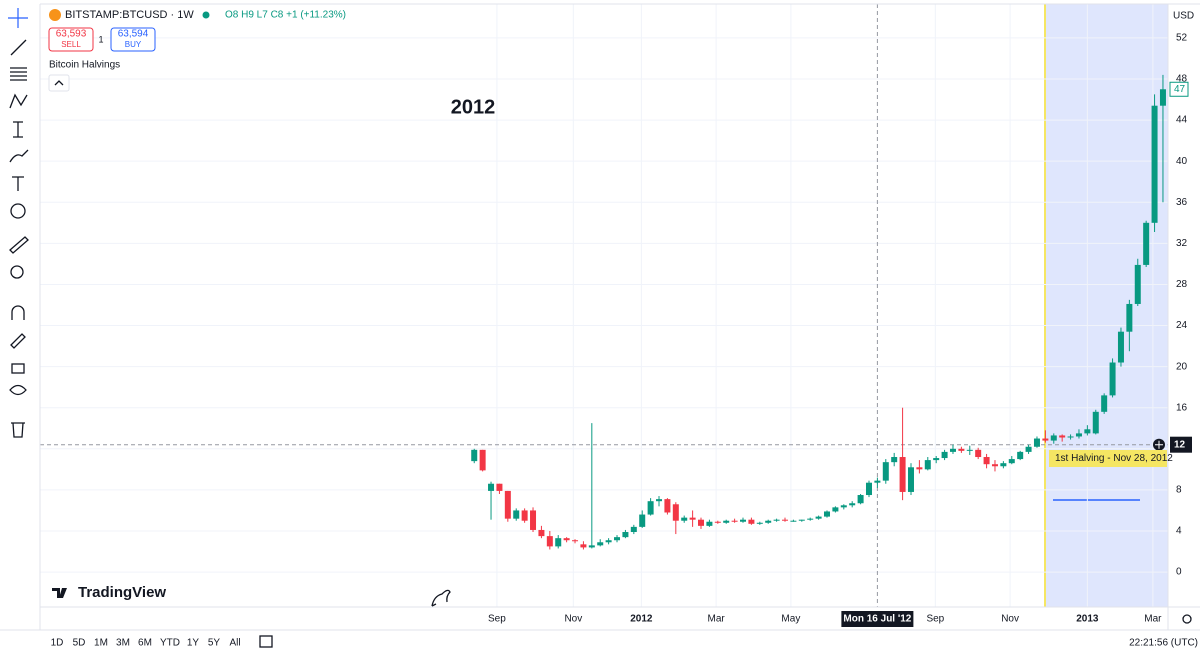 This screenshot has height=654, width=1200. I want to click on y-tick-label: 52, so click(1182, 38).